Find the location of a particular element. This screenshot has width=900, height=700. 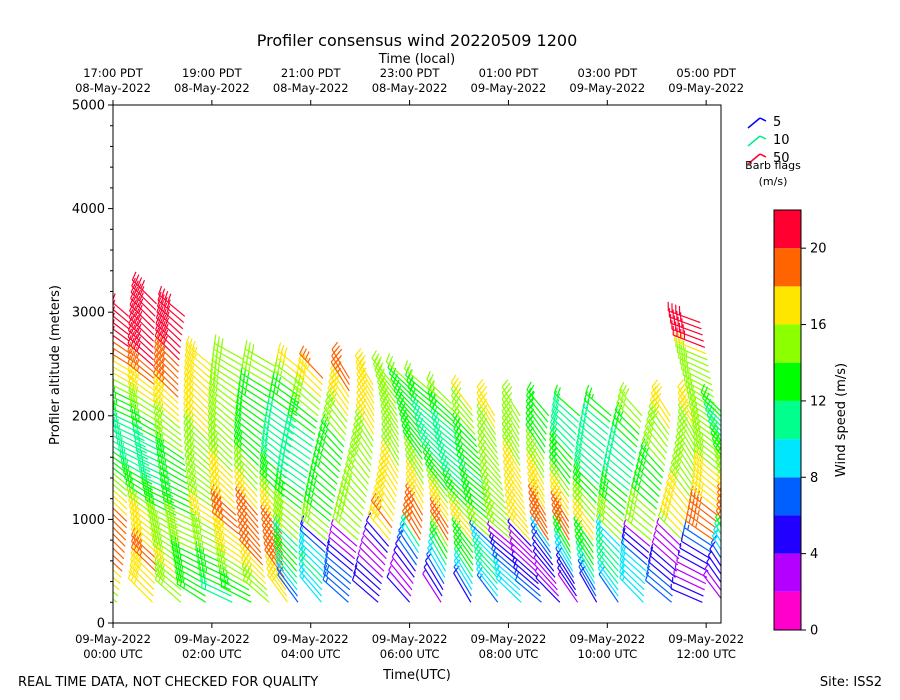

top-tick-label-time: 21:00 PDT is located at coordinates (311, 73).